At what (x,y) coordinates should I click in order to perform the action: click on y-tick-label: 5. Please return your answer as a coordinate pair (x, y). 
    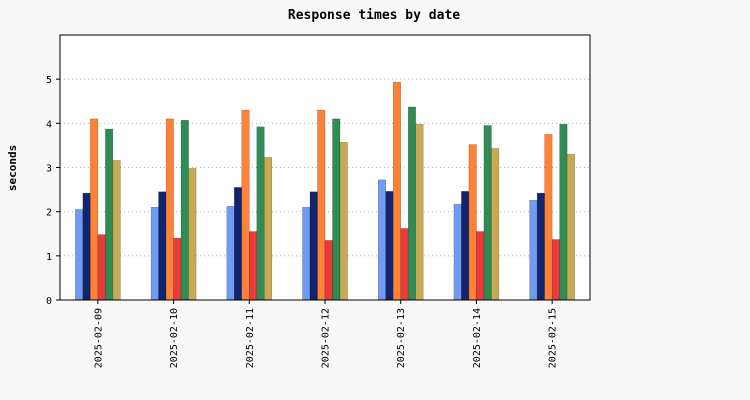
    Looking at the image, I should click on (49, 80).